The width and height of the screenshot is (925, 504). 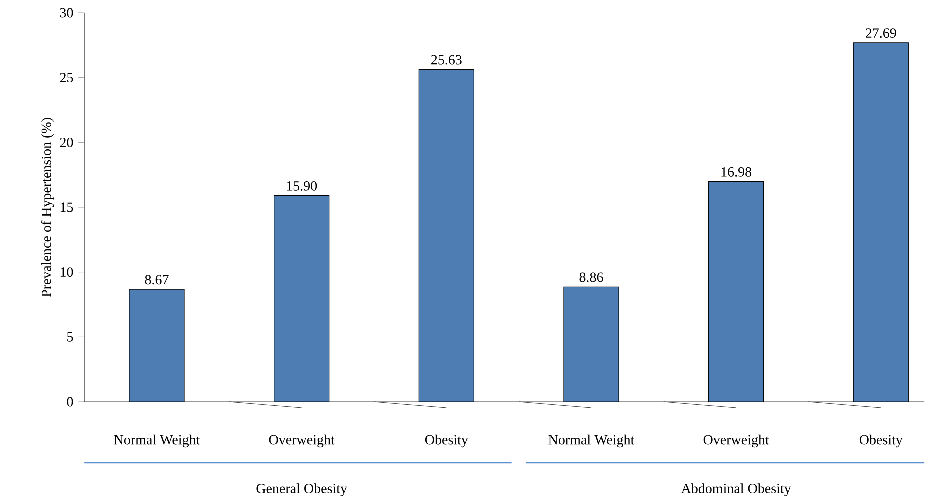 I want to click on data-label: 16.98, so click(x=737, y=172).